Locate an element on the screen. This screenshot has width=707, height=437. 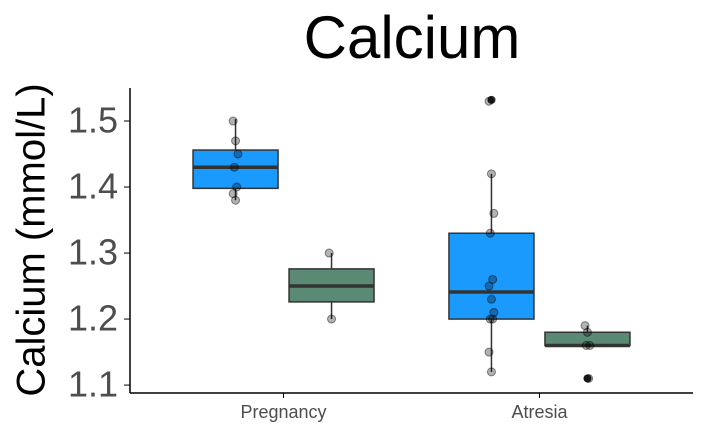
chart-title: Calcium is located at coordinates (412, 37).